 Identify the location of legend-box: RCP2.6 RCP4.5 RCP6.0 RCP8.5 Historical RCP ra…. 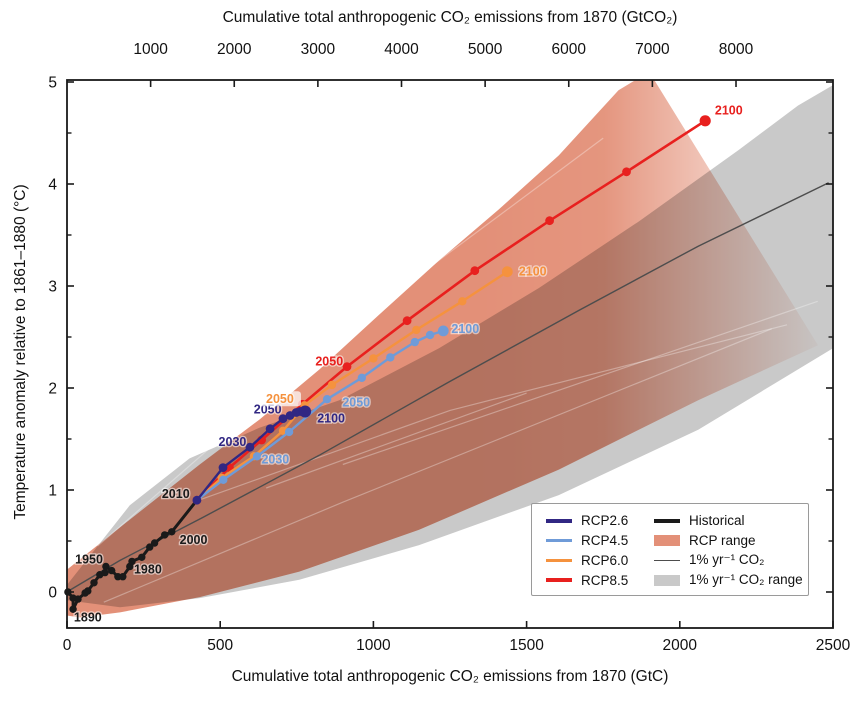
(670, 549).